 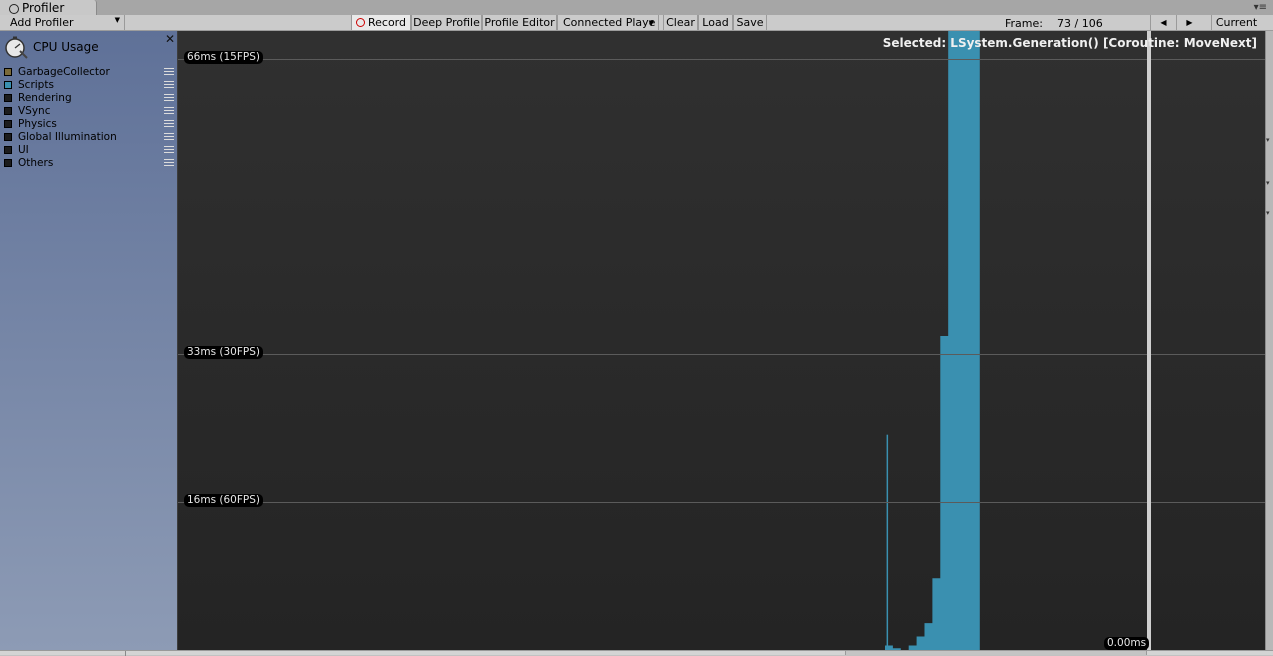 I want to click on clear-label: Clear, so click(x=680, y=22).